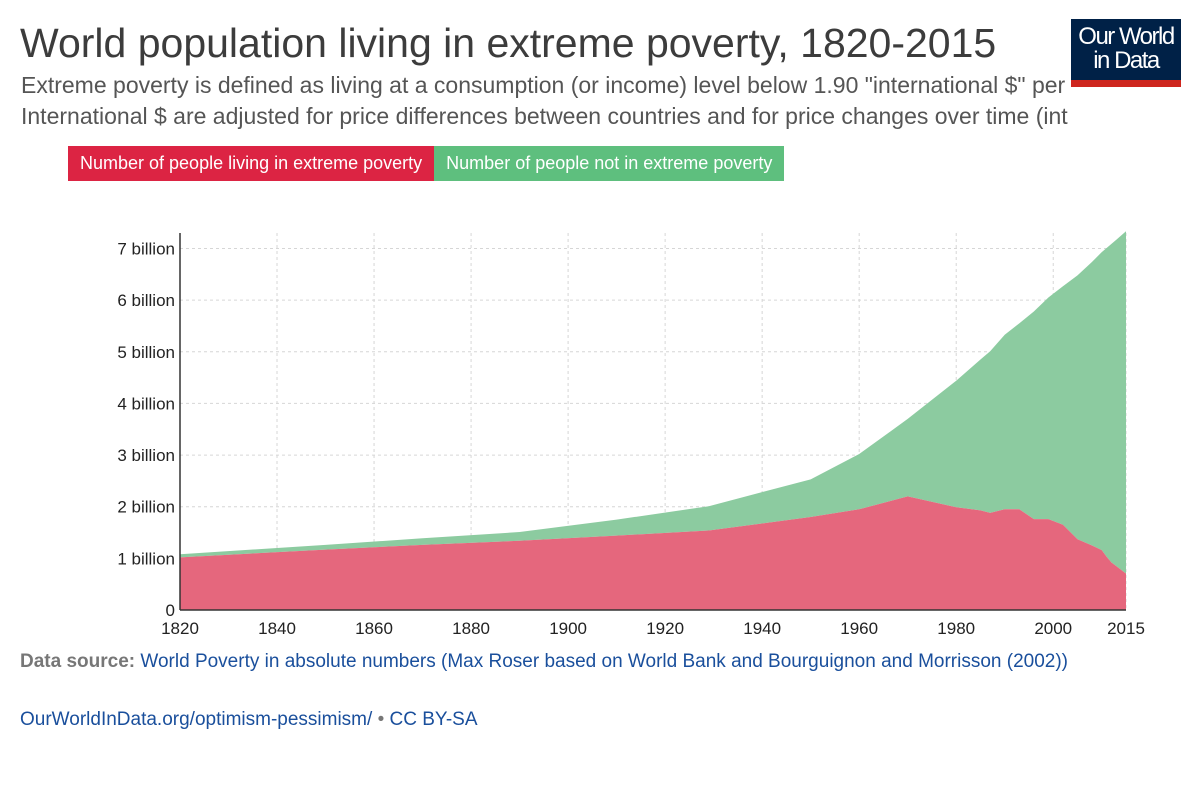  What do you see at coordinates (1126, 627) in the screenshot?
I see `x-tick-label: 2015` at bounding box center [1126, 627].